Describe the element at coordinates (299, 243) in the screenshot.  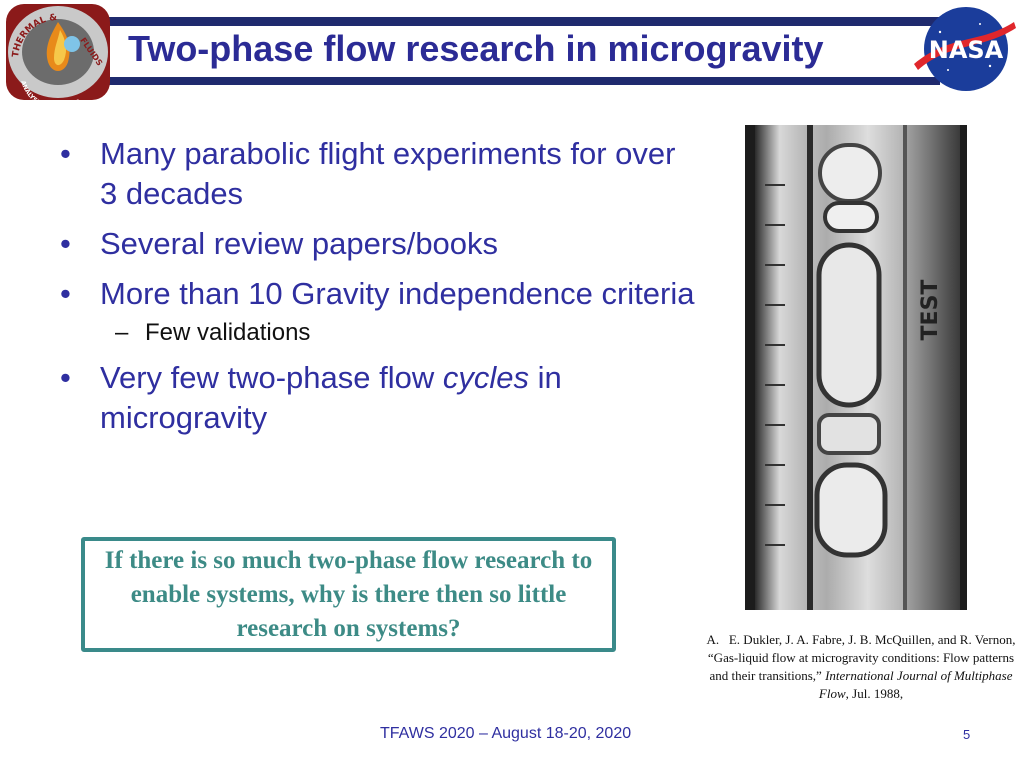
I see `bullet-text: Several review papers/books` at that location.